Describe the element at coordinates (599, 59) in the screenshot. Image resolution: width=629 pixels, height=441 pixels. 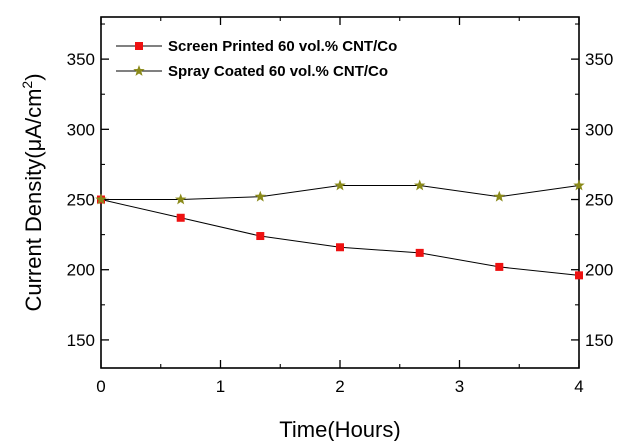
I see `y-tick-label-right: 350` at that location.